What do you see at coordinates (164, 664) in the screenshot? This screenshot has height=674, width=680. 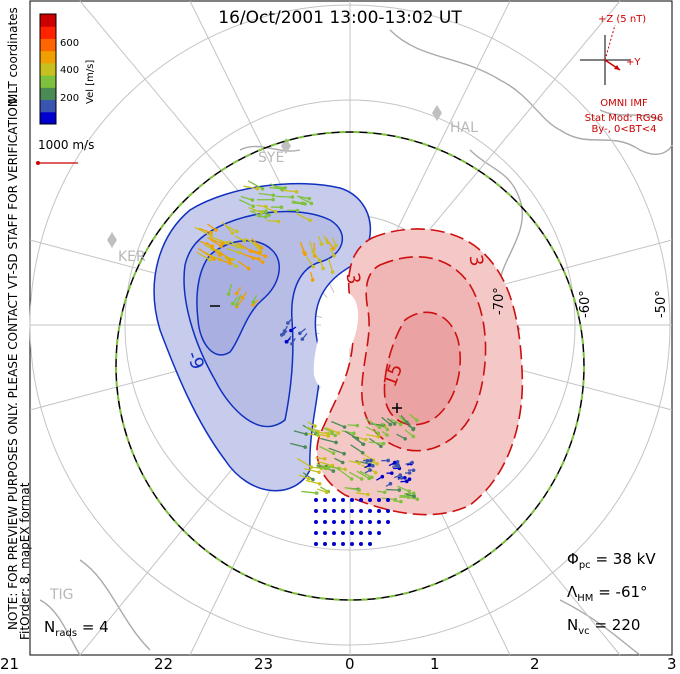 I see `mlt-tick-22: 22` at bounding box center [164, 664].